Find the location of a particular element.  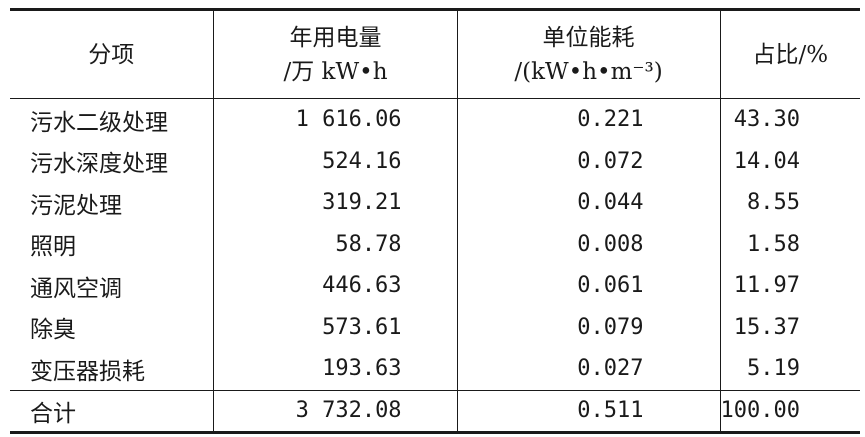

table-row: 污水二级处理 1 616.06 0.221 43.30 is located at coordinates (435, 119).